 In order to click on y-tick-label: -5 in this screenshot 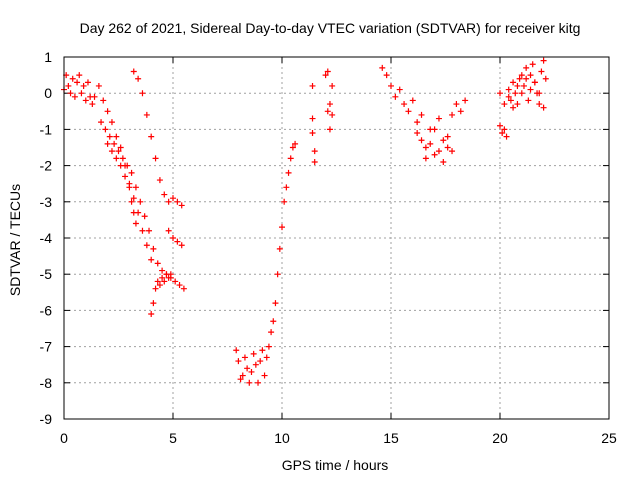, I will do `click(46, 274)`.